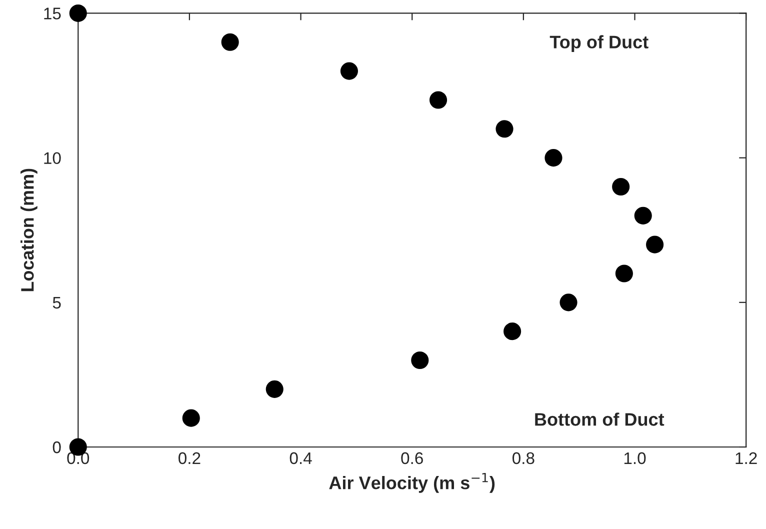 Image resolution: width=766 pixels, height=529 pixels. I want to click on y-tick-label: 0, so click(56, 447).